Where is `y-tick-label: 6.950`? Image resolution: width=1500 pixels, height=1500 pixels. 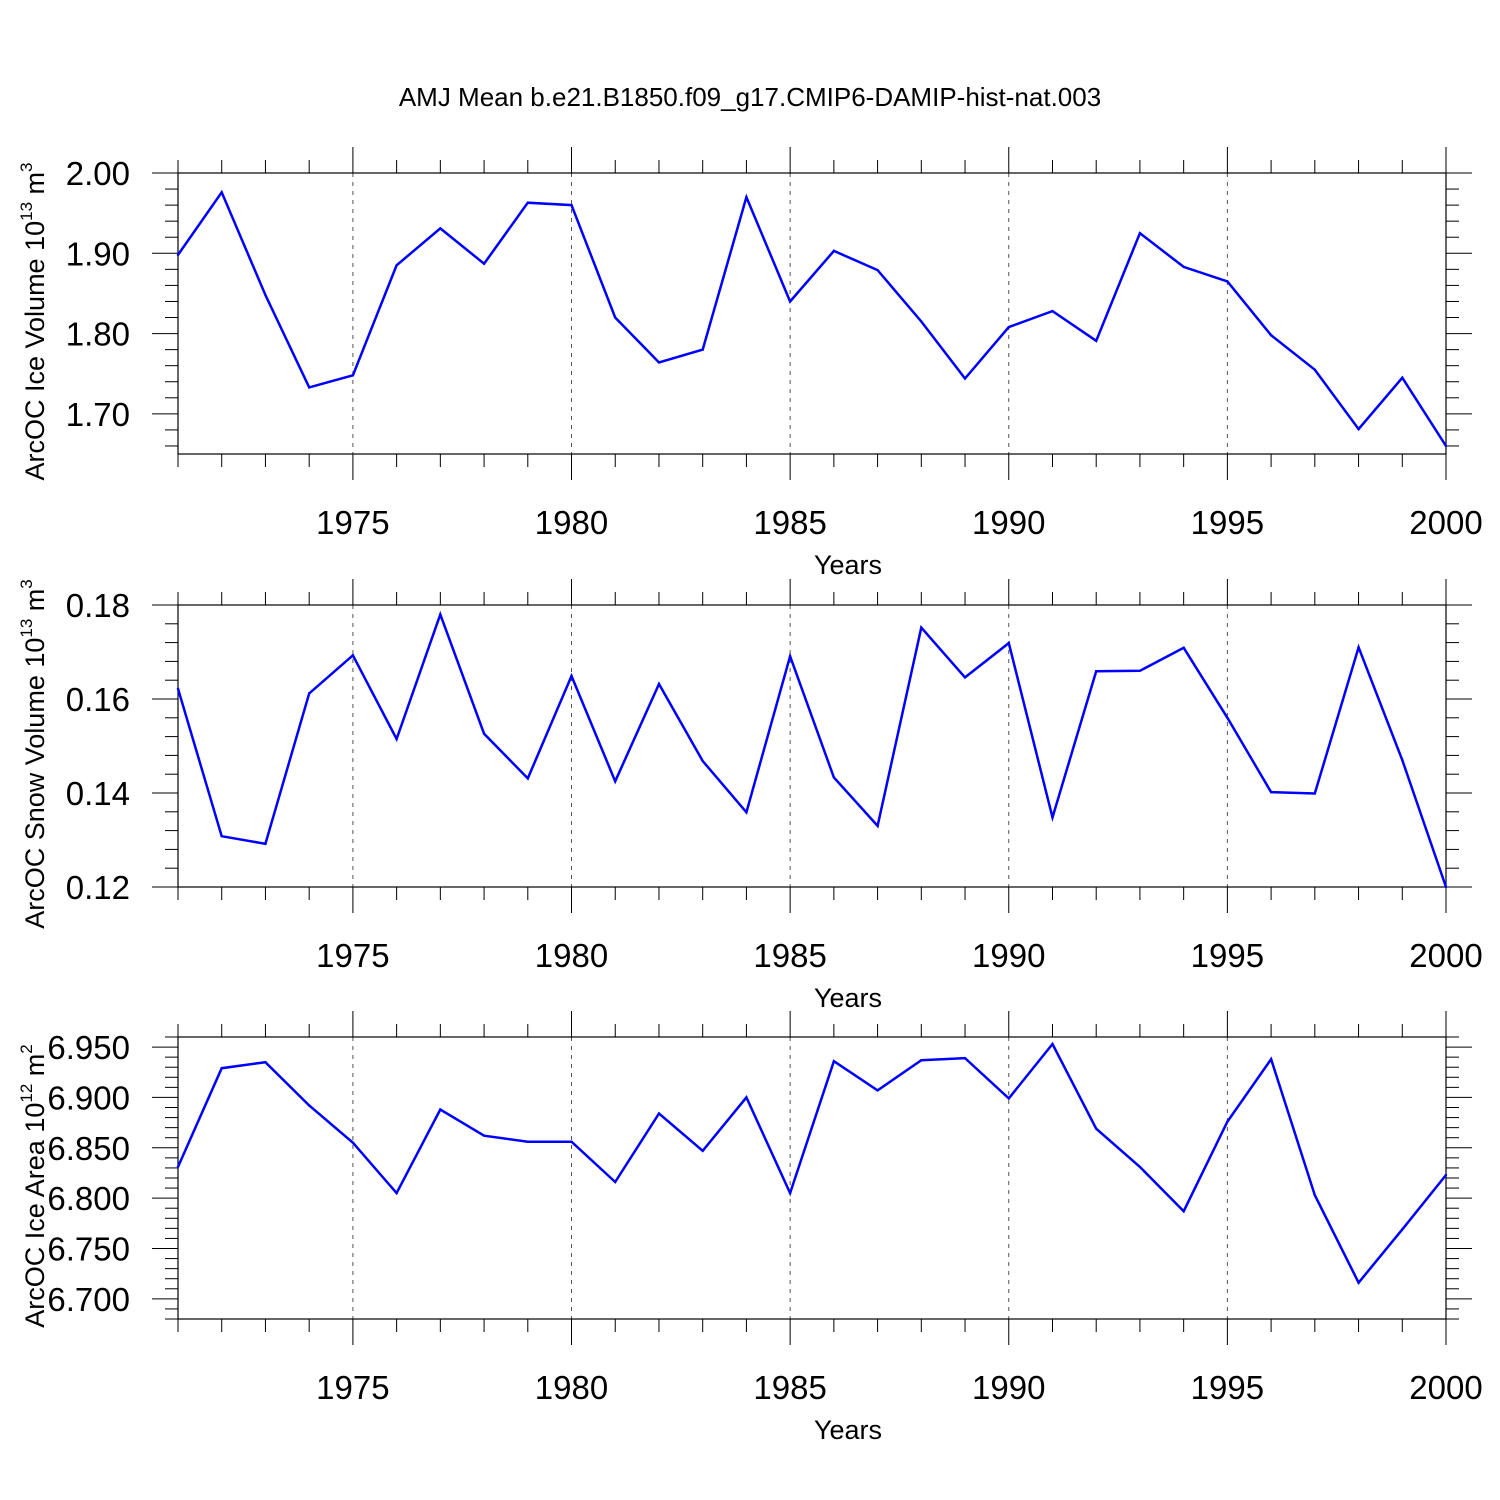
y-tick-label: 6.950 is located at coordinates (88, 1047).